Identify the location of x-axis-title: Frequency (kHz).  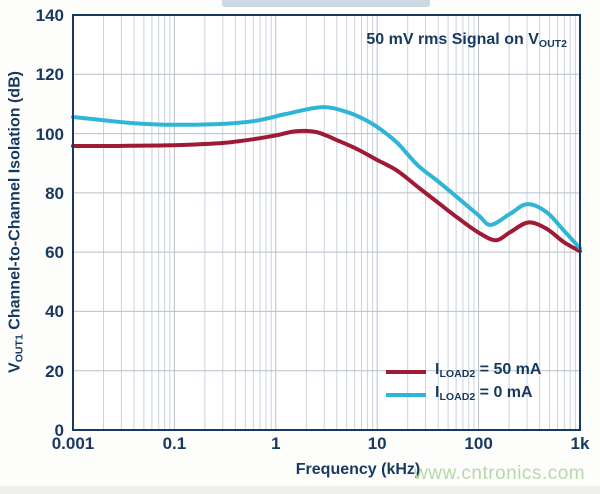
(358, 469).